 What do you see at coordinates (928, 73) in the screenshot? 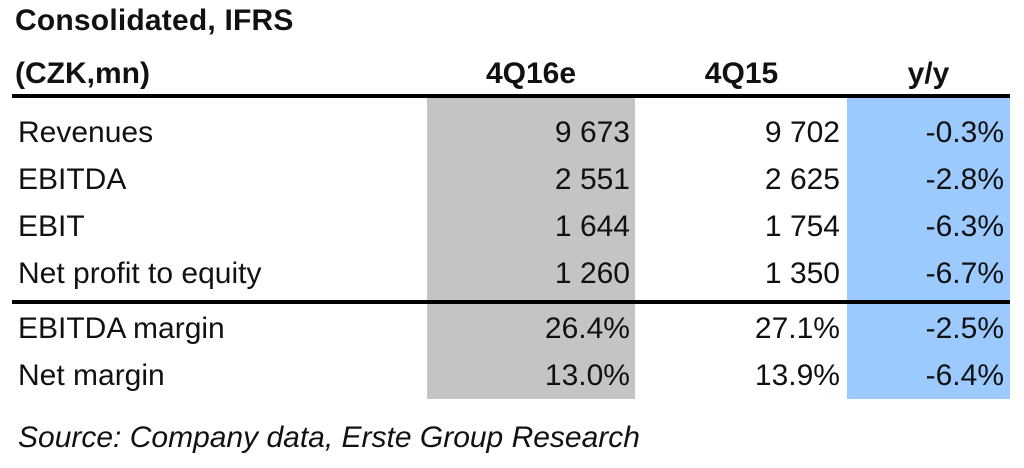
I see `column-header-yy: y/y` at bounding box center [928, 73].